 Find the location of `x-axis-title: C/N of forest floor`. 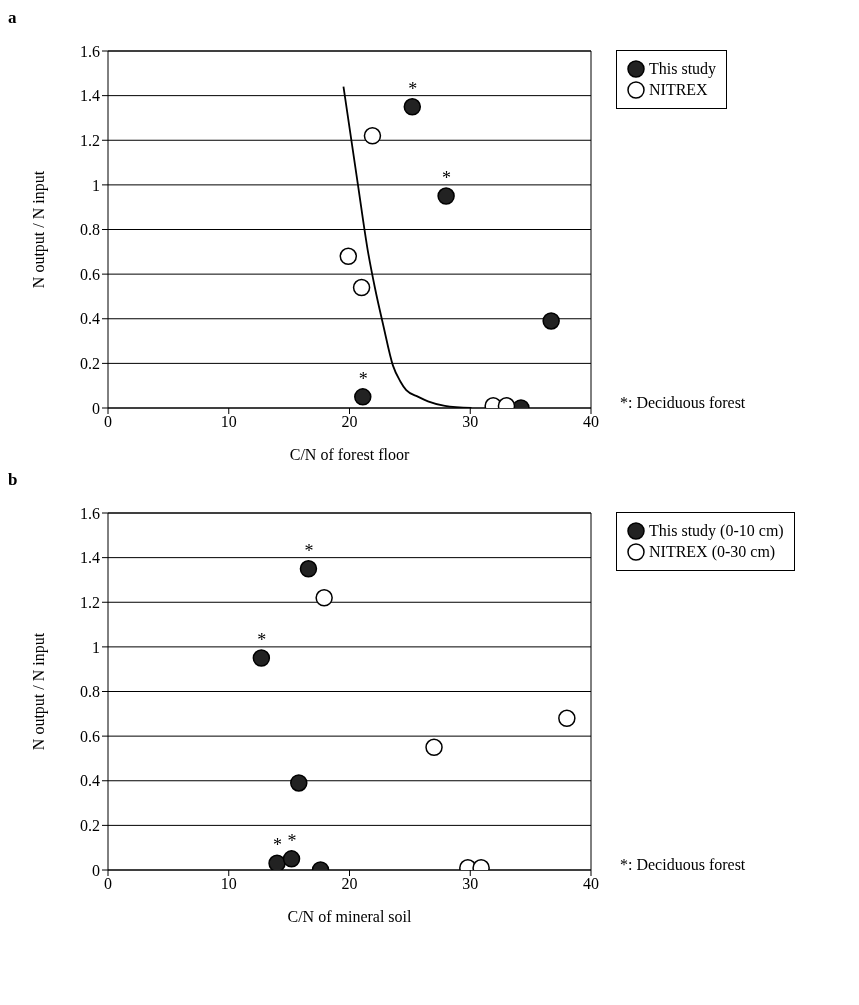

x-axis-title: C/N of forest floor is located at coordinates (349, 454).